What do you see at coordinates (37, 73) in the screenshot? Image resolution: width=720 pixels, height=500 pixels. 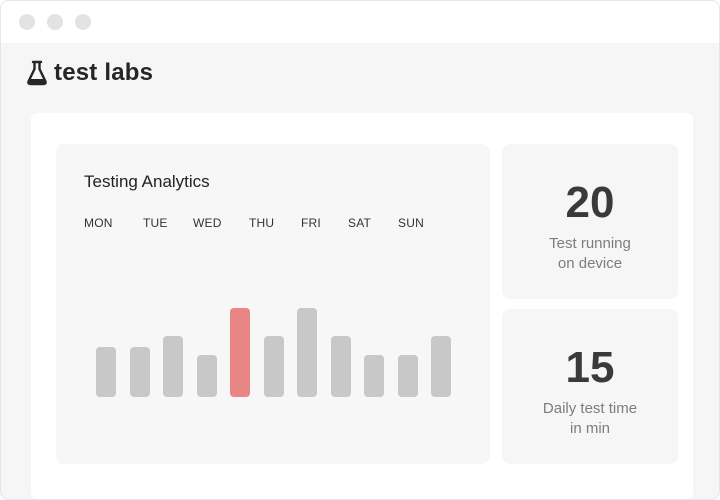 I see `flask-icon` at bounding box center [37, 73].